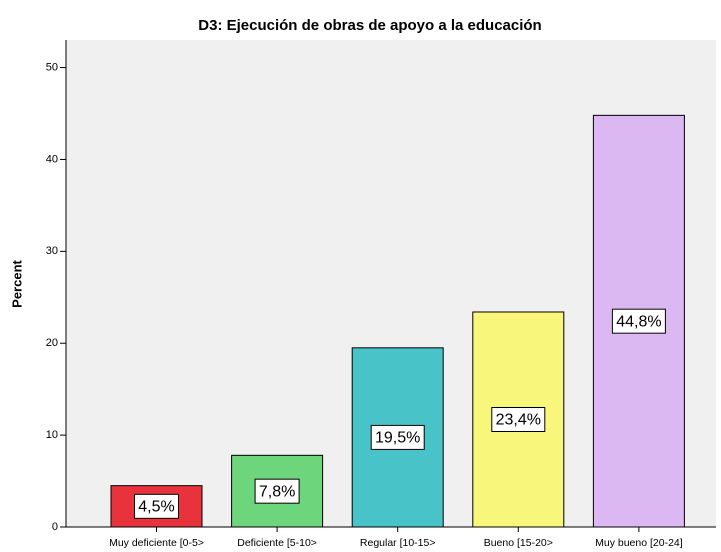  Describe the element at coordinates (16, 283) in the screenshot. I see `y-axis-label: Percent` at that location.